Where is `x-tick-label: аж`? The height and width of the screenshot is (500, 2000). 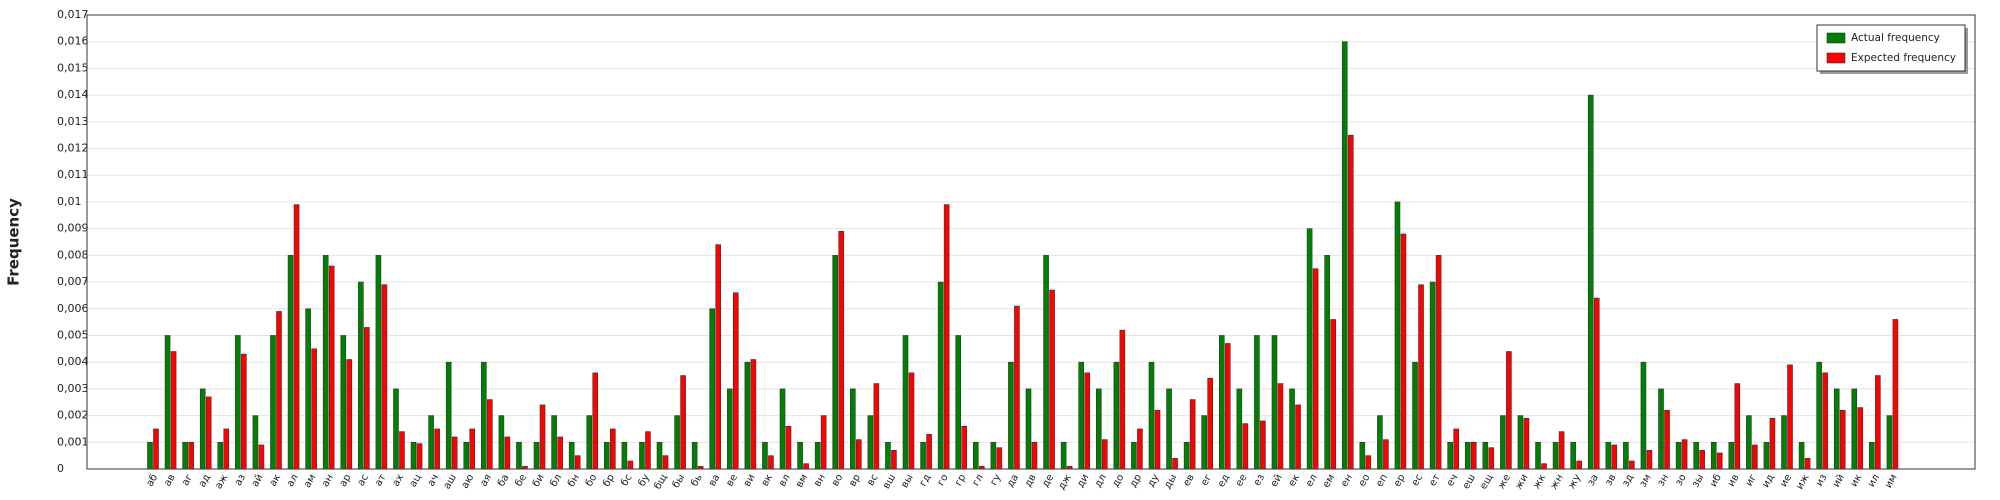
x-tick-label: аж is located at coordinates (221, 482).